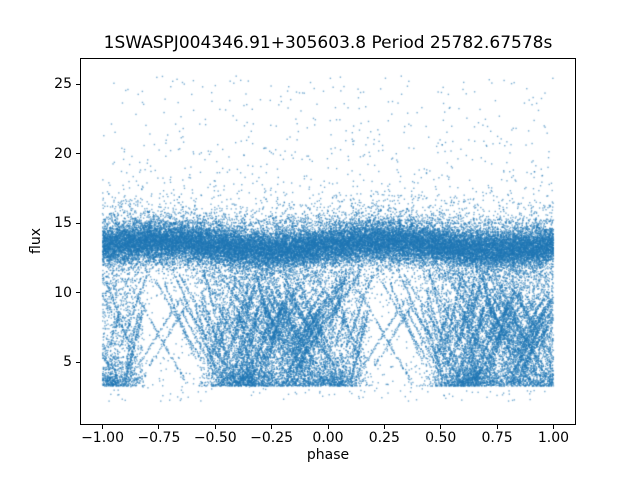 This screenshot has height=480, width=640. I want to click on y-tick-label: 20, so click(63, 153).